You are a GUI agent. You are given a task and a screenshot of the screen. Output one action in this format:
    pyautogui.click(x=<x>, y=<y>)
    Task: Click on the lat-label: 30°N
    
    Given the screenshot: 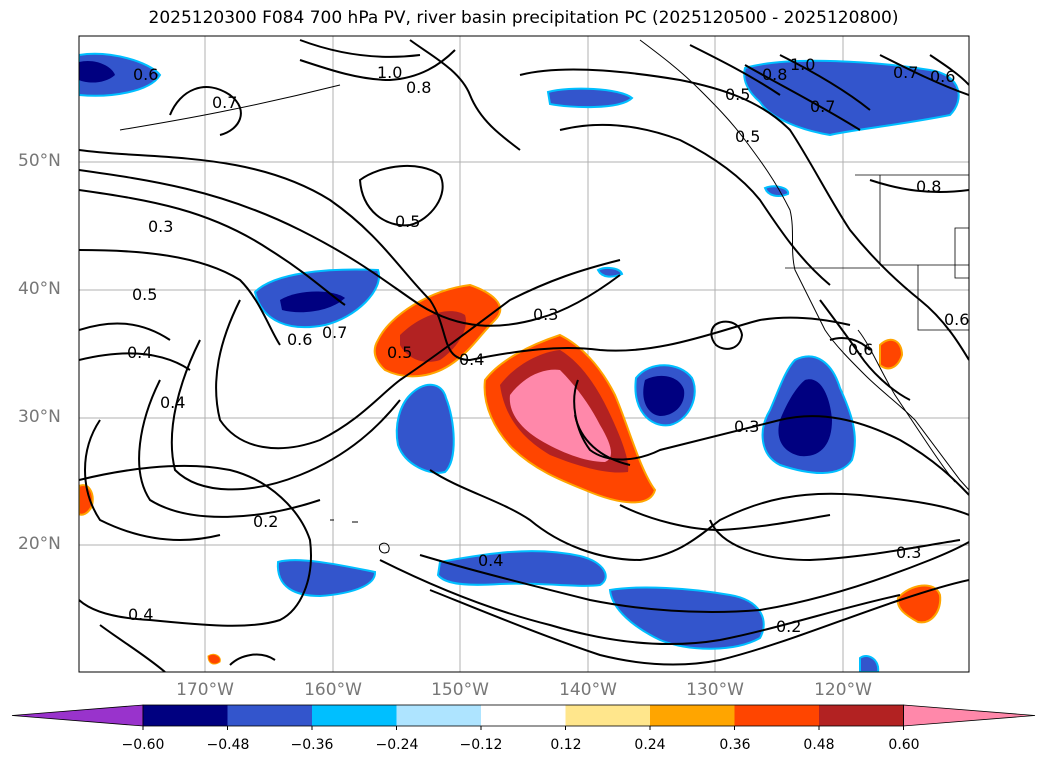 What is the action you would take?
    pyautogui.click(x=39, y=417)
    